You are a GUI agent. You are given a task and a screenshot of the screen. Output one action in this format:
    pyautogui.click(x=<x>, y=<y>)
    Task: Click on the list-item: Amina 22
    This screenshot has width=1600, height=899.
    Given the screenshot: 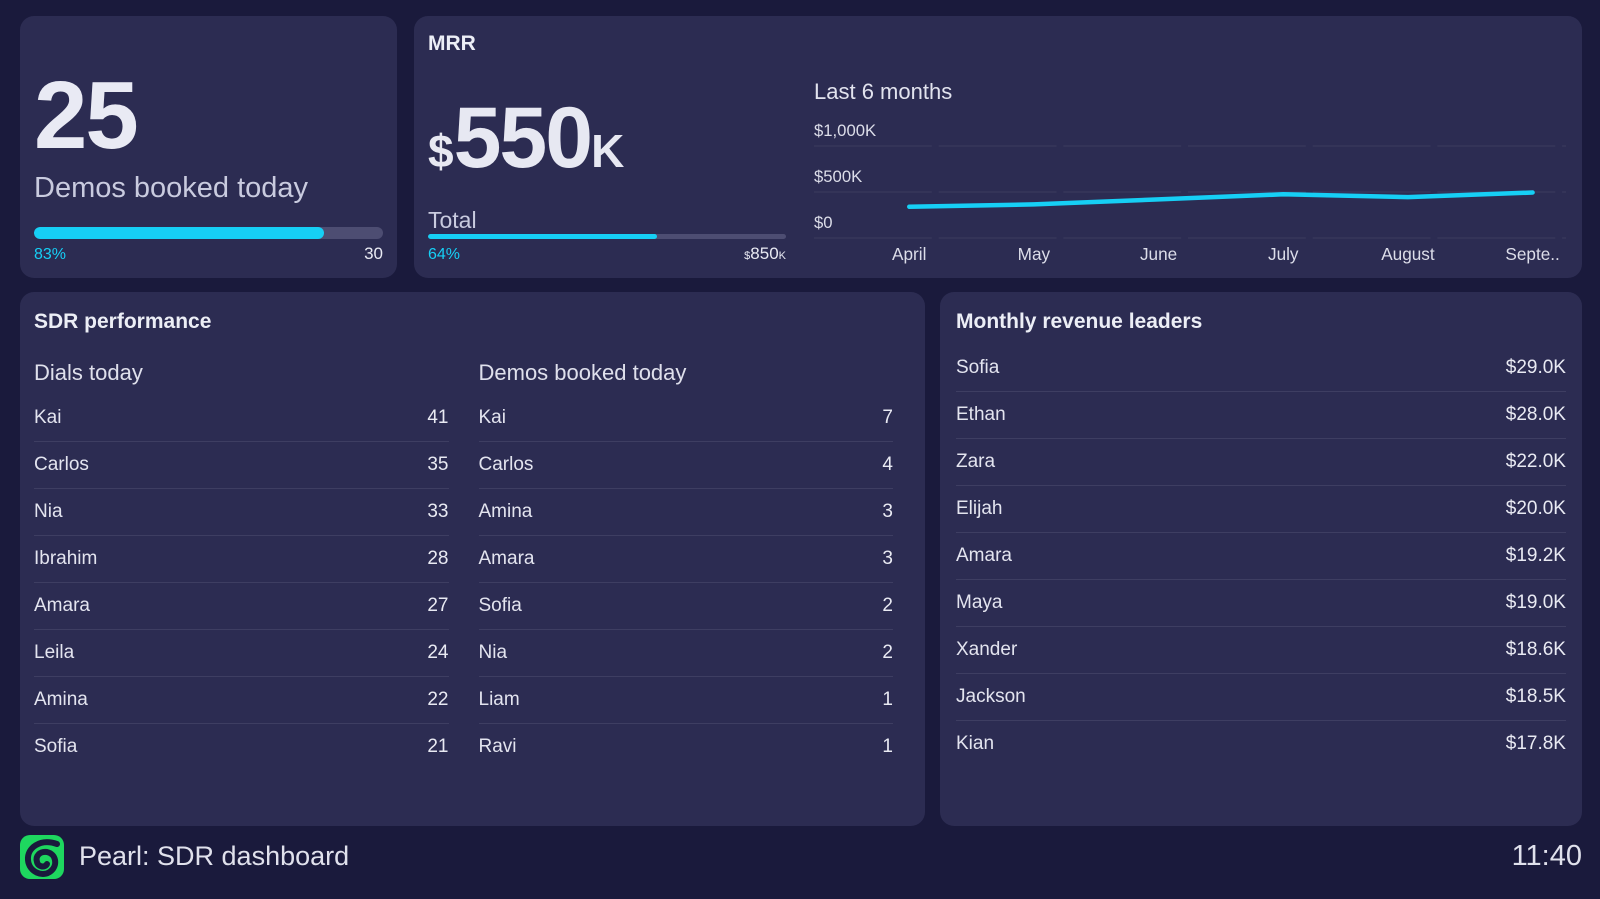 What is the action you would take?
    pyautogui.click(x=241, y=700)
    